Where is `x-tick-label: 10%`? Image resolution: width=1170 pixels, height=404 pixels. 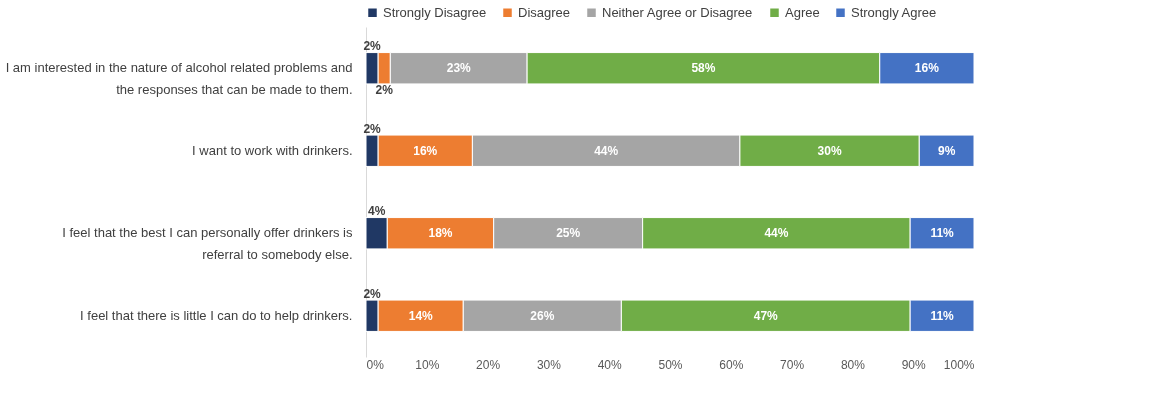 x-tick-label: 10% is located at coordinates (427, 364).